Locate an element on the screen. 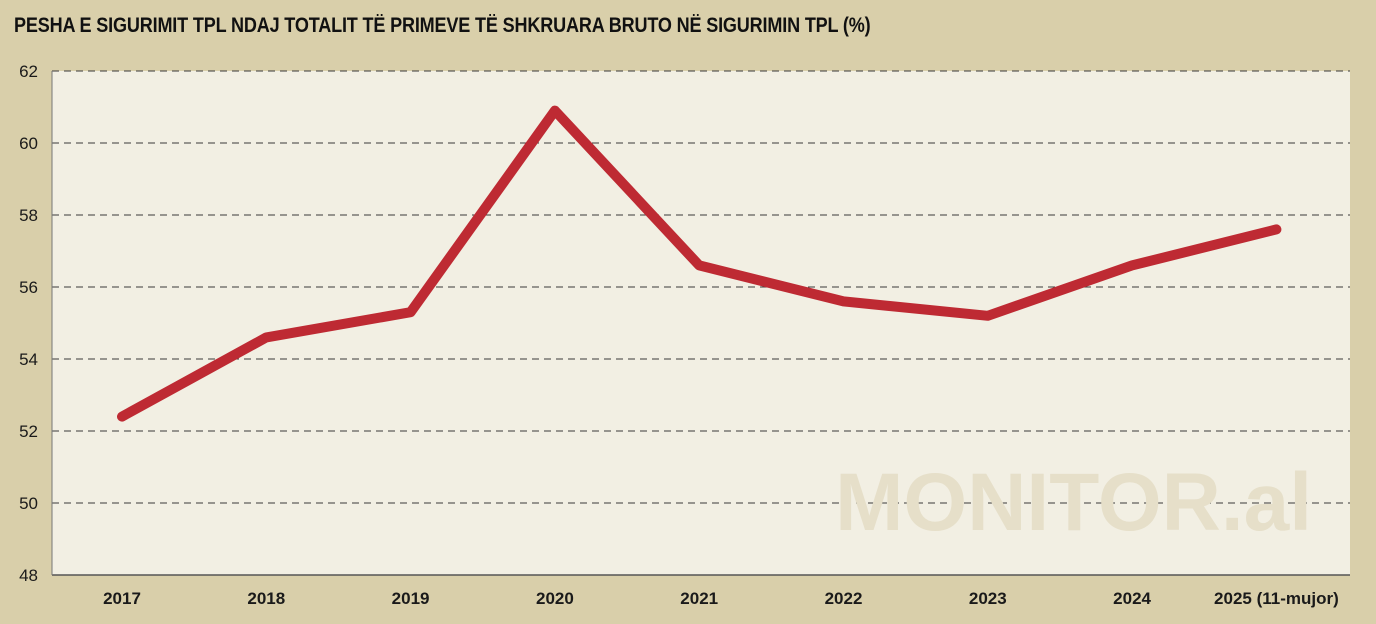 Image resolution: width=1376 pixels, height=624 pixels. y-axis-ticks: 48 50 52 54 56 58 60 62 is located at coordinates (28, 323).